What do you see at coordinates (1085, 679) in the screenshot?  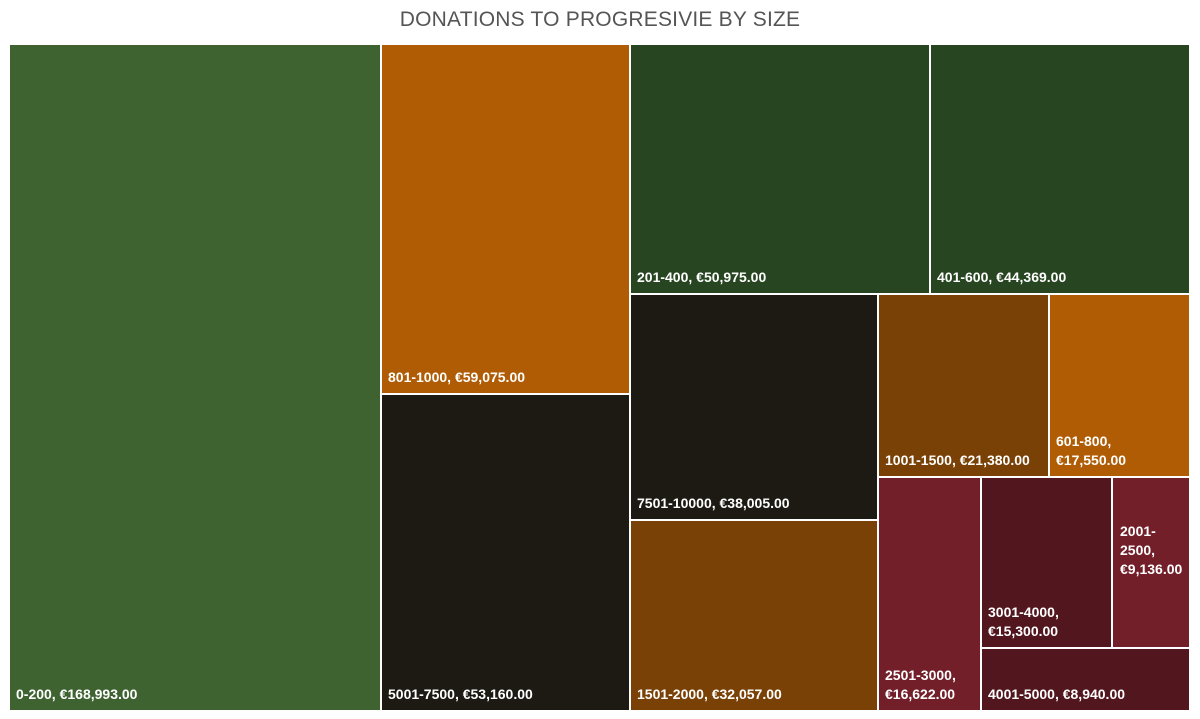 I see `treemap-cell-4001-5000: 4001-5000, €8,940.00` at bounding box center [1085, 679].